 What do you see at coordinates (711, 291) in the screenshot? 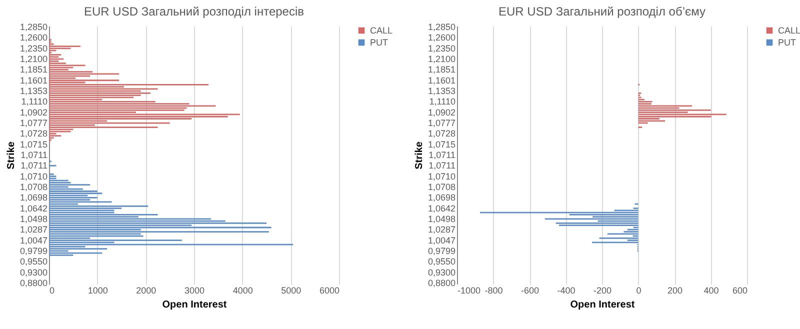
I see `x-tick-label: 400` at bounding box center [711, 291].